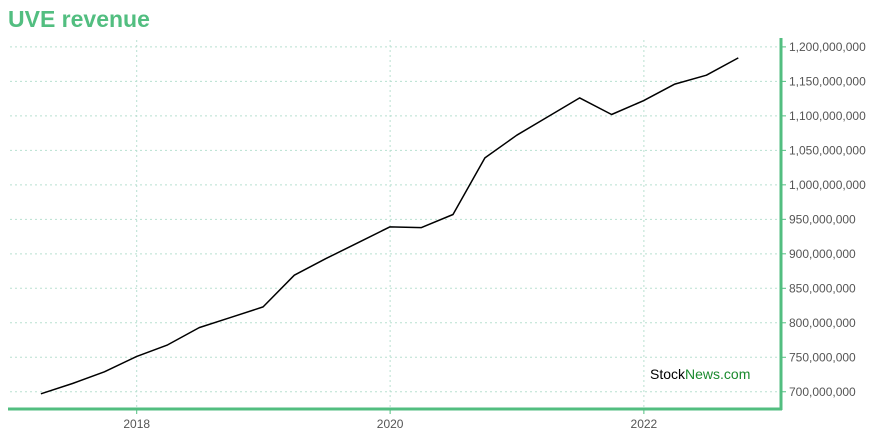  What do you see at coordinates (735, 374) in the screenshot?
I see `watermark-part-3: .com` at bounding box center [735, 374].